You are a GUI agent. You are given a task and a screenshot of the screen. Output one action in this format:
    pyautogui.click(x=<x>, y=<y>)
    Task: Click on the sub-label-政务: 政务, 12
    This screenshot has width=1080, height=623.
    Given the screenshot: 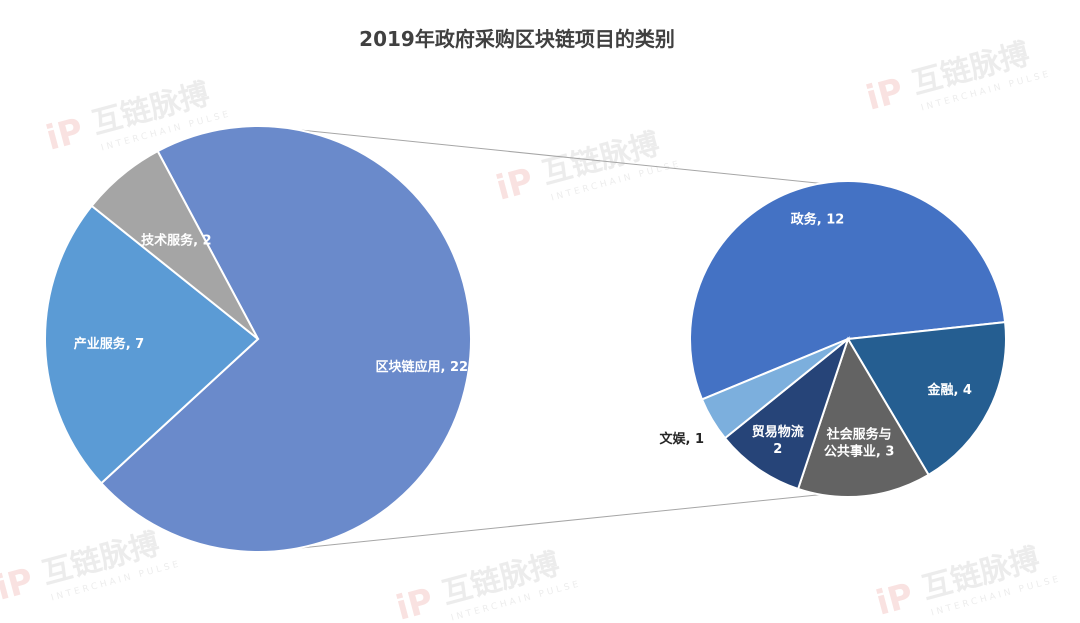 What is the action you would take?
    pyautogui.click(x=818, y=220)
    